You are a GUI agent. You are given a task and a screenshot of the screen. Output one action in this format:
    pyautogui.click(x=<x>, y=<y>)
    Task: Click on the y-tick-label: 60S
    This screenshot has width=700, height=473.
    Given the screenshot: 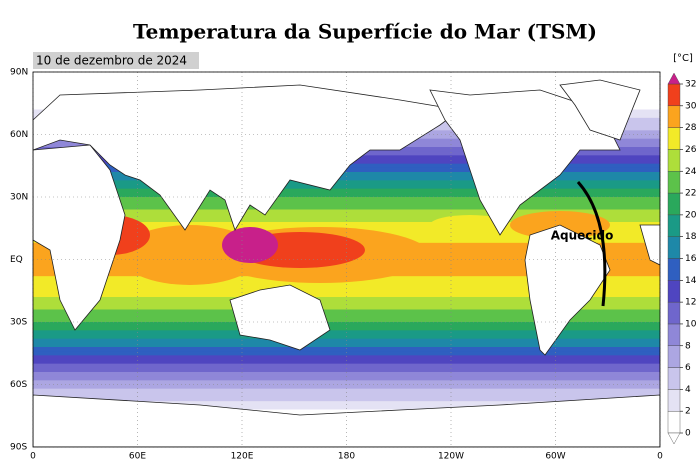 What is the action you would take?
    pyautogui.click(x=18, y=385)
    